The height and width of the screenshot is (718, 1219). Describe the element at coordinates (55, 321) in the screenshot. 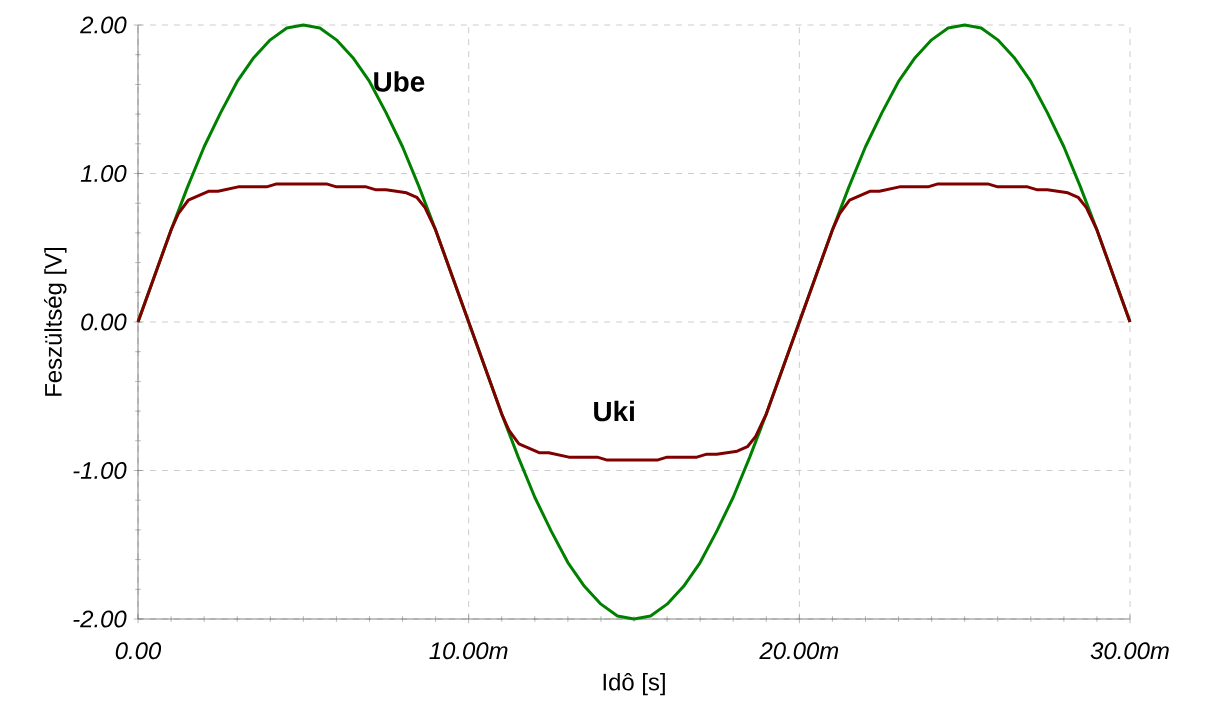

I see `y-axis-title: Feszültség [V]` at that location.